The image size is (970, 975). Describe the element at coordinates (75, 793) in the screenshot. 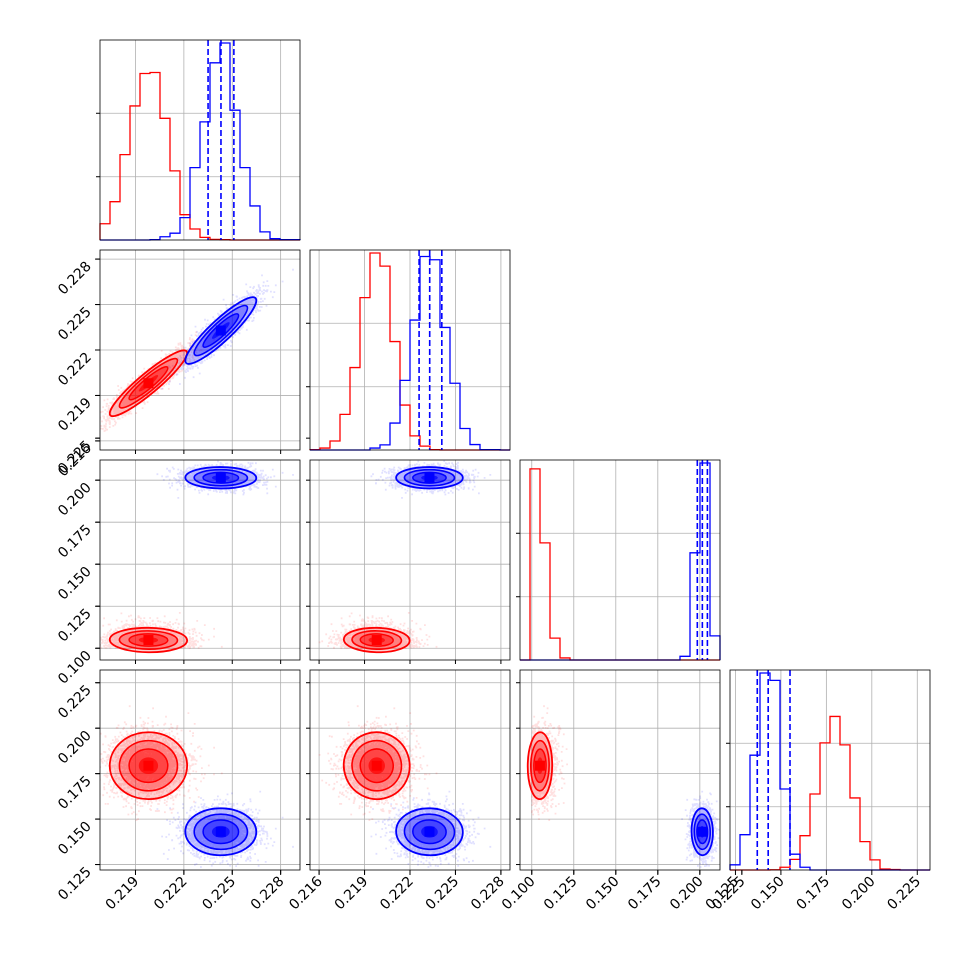

I see `y-tick-label-row-4: 0.175` at that location.